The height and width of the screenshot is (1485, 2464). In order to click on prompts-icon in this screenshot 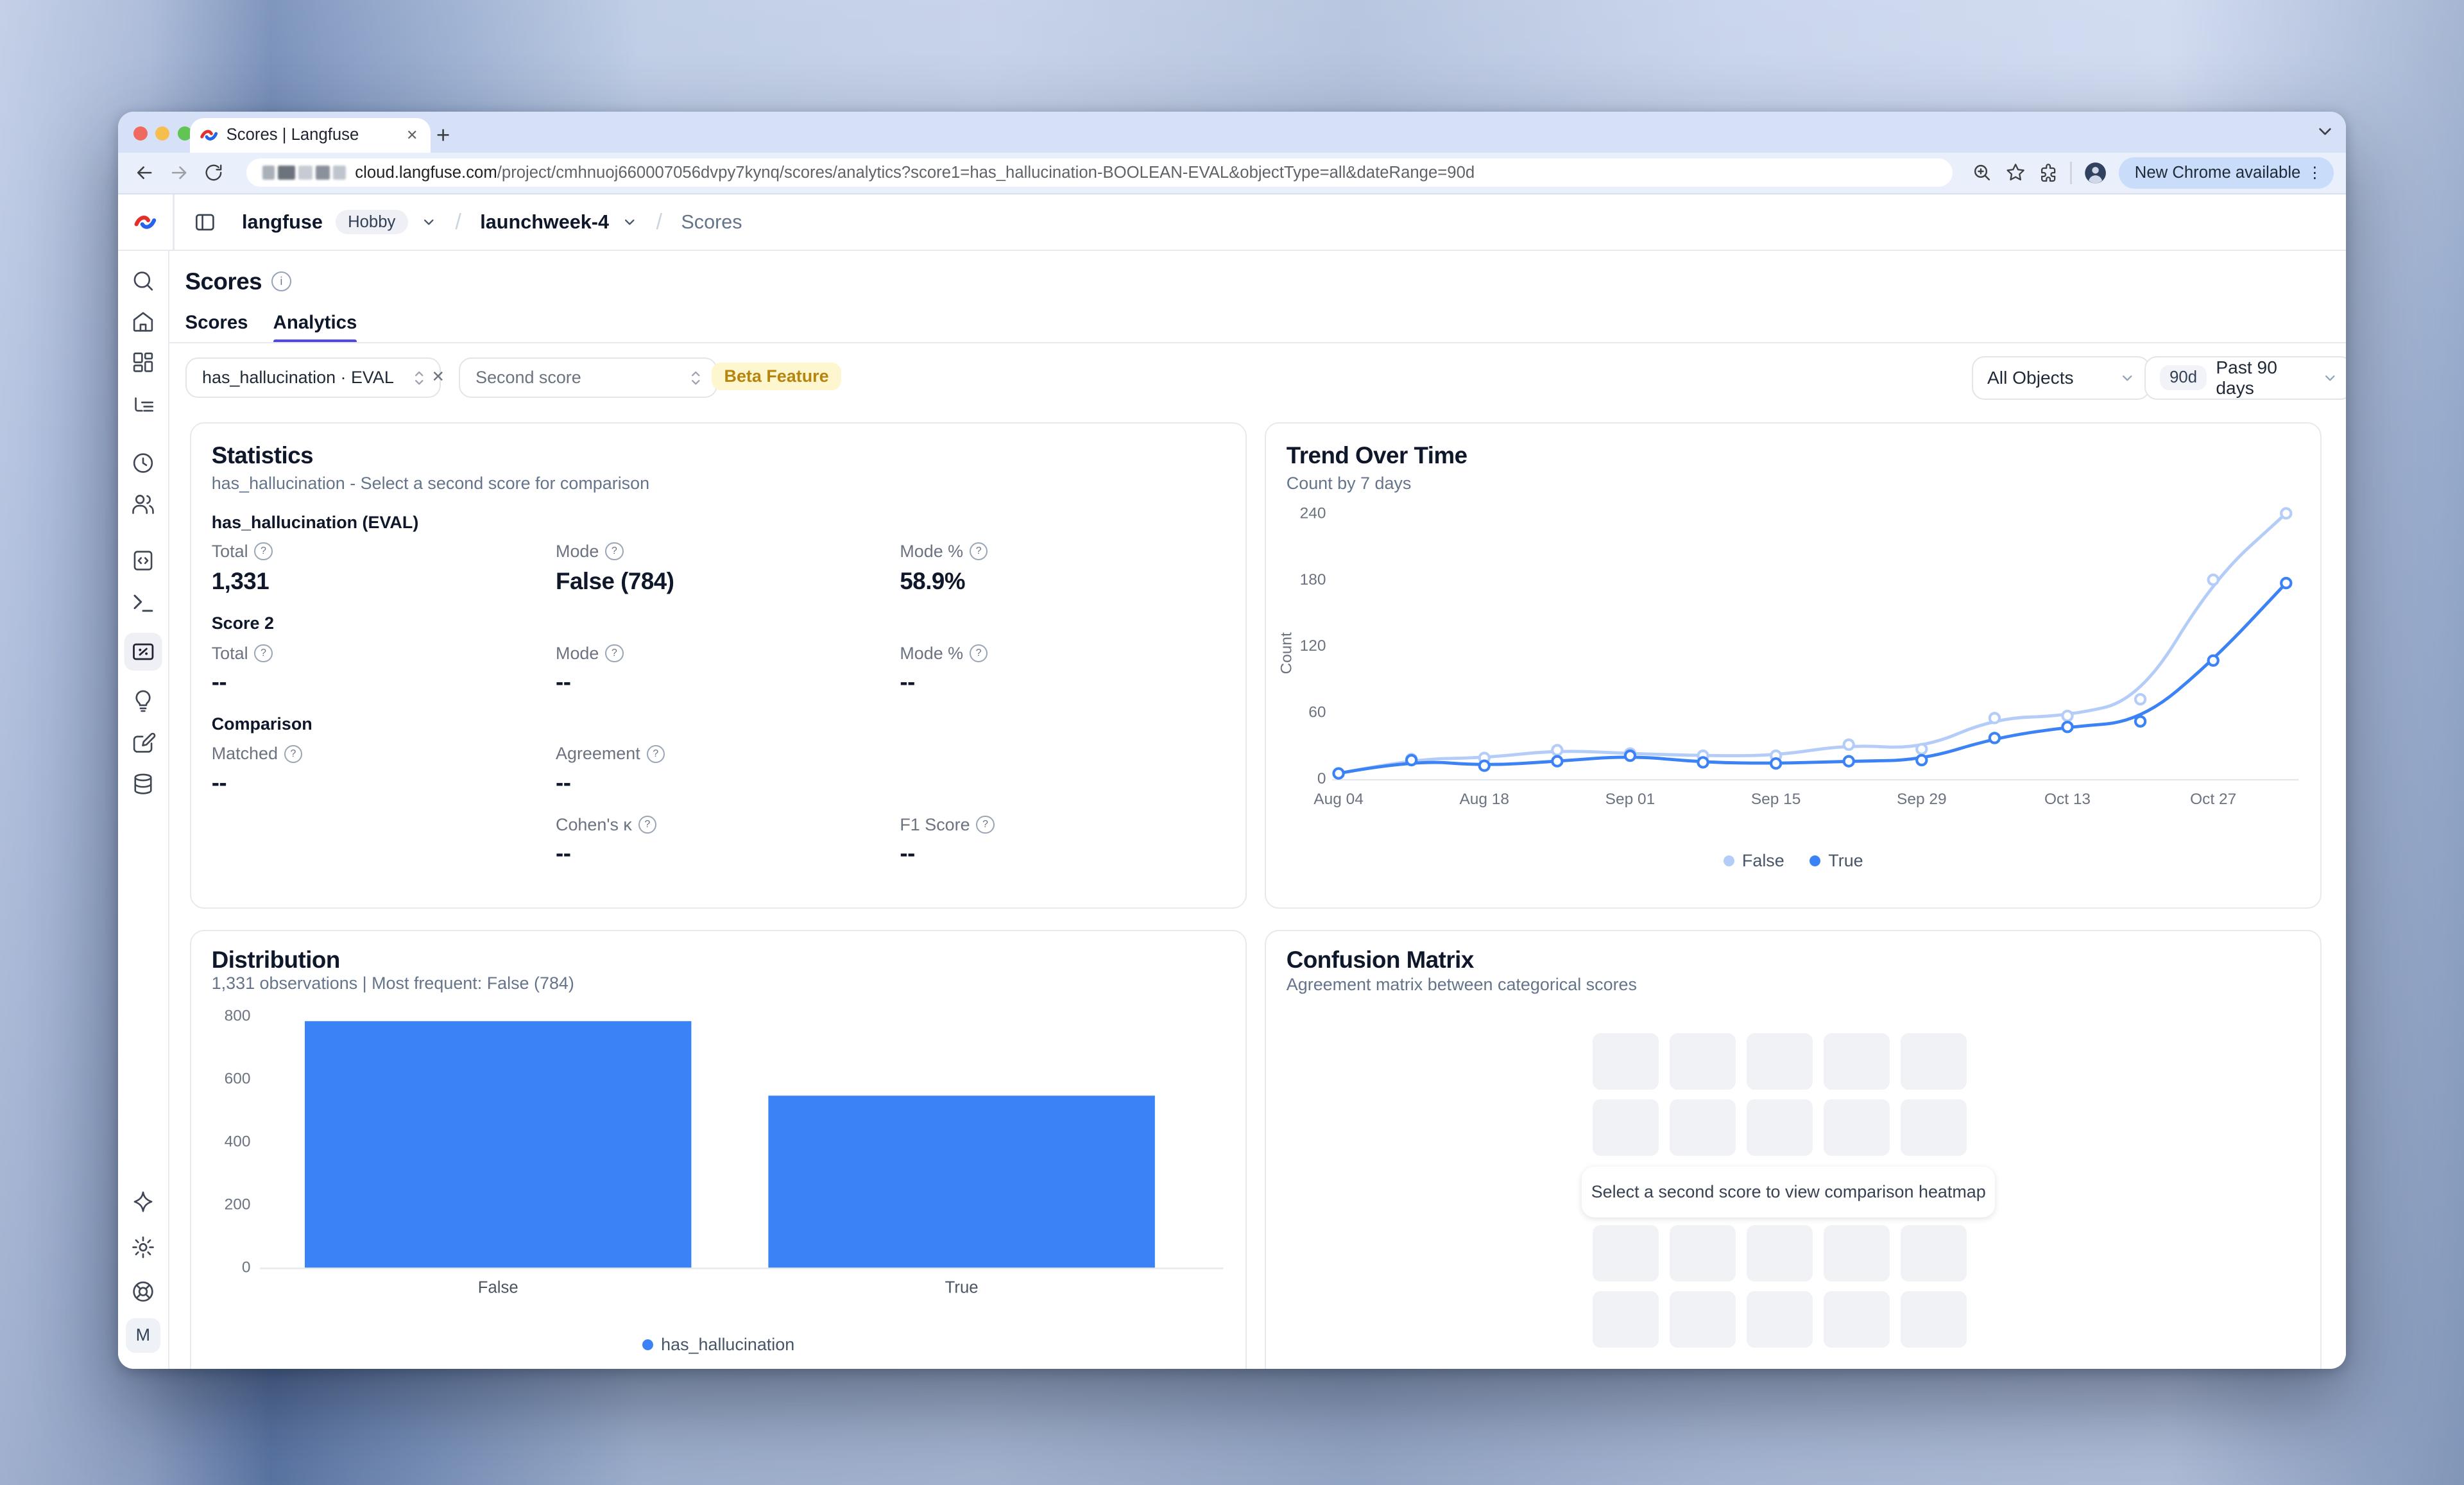, I will do `click(143, 560)`.